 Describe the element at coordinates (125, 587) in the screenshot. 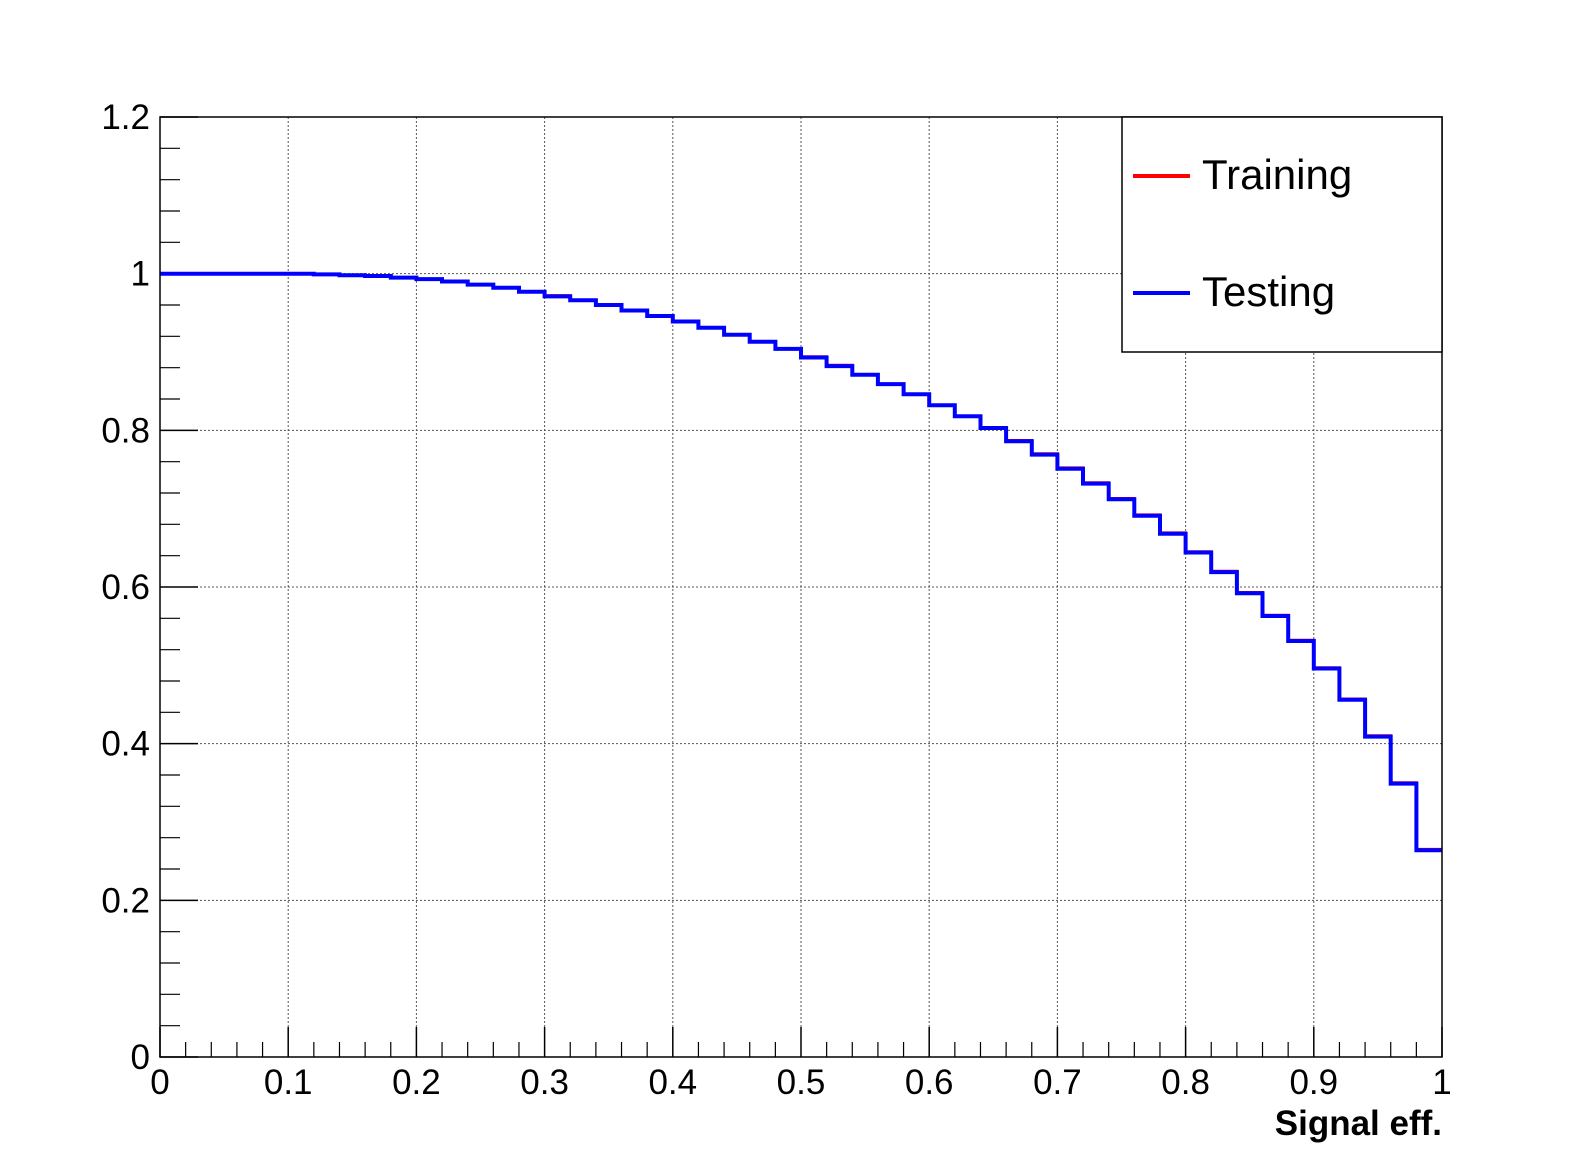

I see `y-tick-label: 0.6` at that location.